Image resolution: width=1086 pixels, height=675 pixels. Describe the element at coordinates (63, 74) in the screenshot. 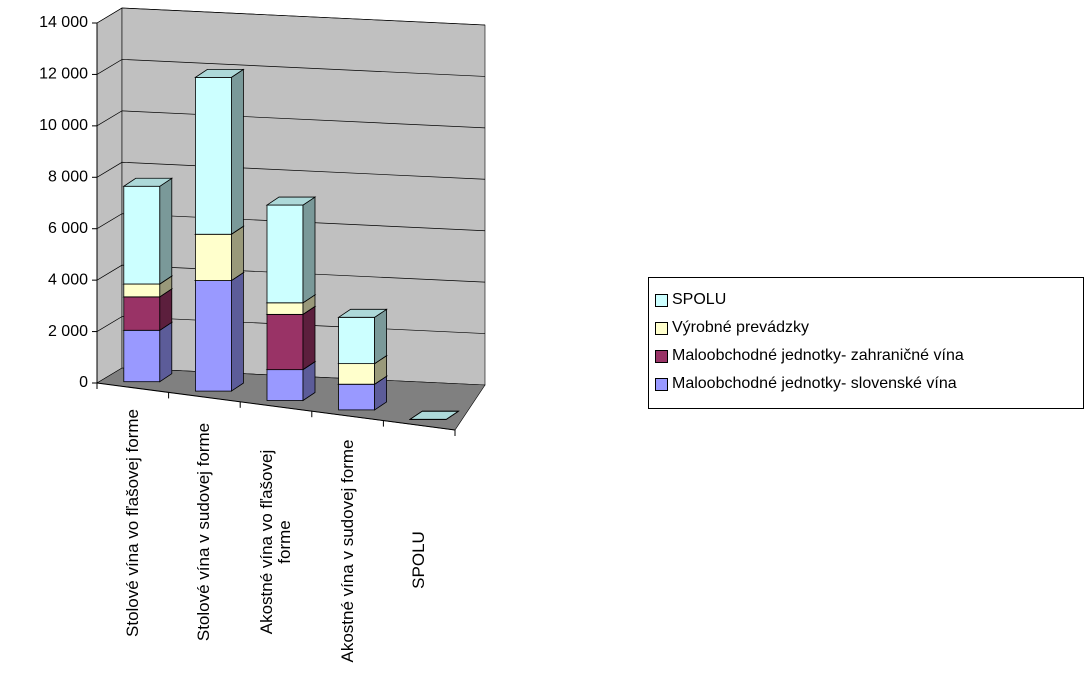

I see `y-tick-label: 12 000` at that location.